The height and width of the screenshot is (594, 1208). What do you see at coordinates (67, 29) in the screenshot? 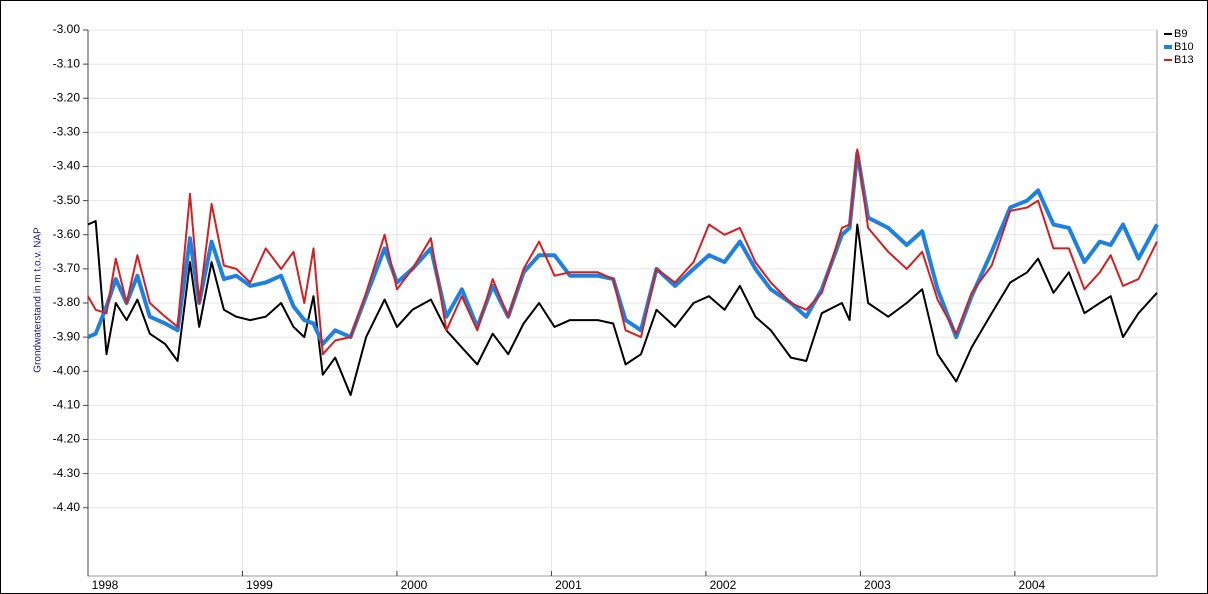
I see `y-tick-label: -3.00` at bounding box center [67, 29].